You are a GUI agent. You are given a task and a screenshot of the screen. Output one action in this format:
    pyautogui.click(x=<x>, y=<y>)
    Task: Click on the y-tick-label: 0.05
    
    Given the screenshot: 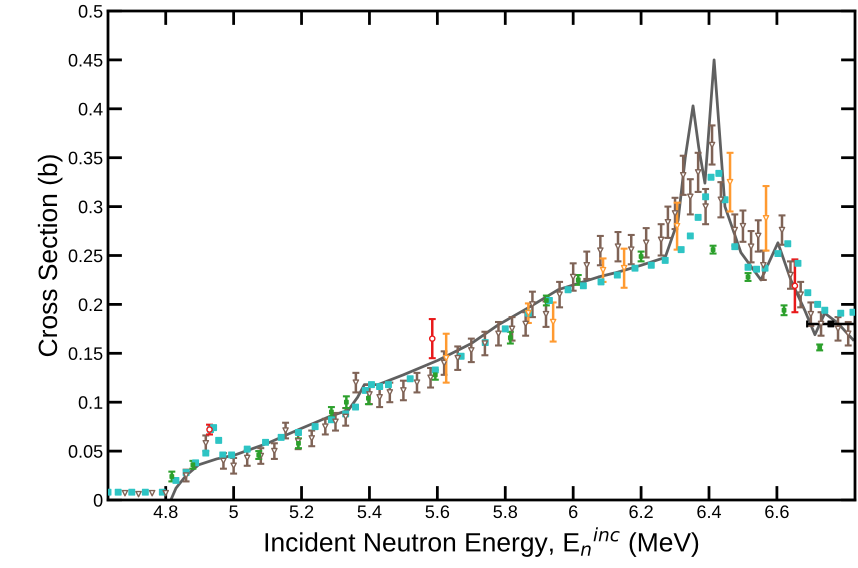 What is the action you would take?
    pyautogui.click(x=85, y=451)
    